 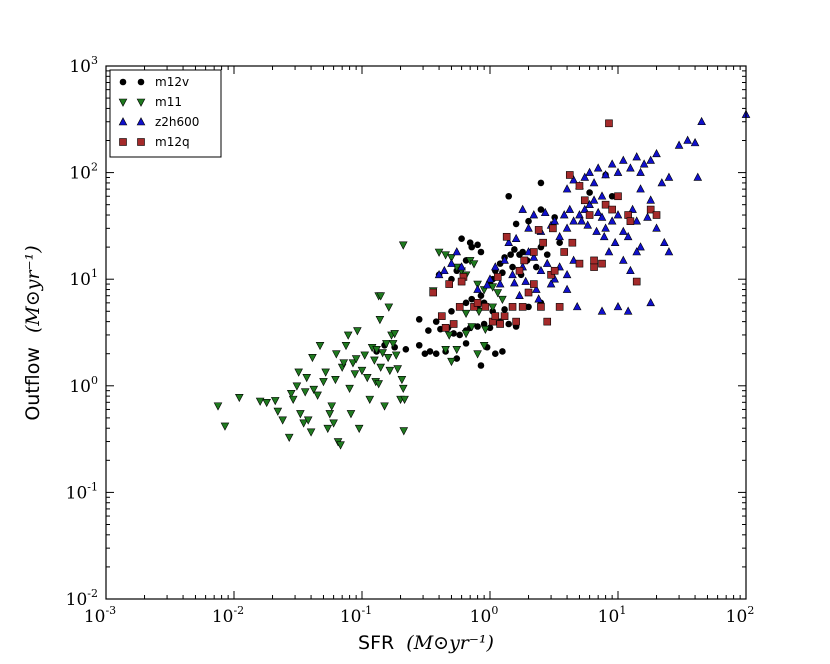 I want to click on series-z2h600, so click(x=592, y=212).